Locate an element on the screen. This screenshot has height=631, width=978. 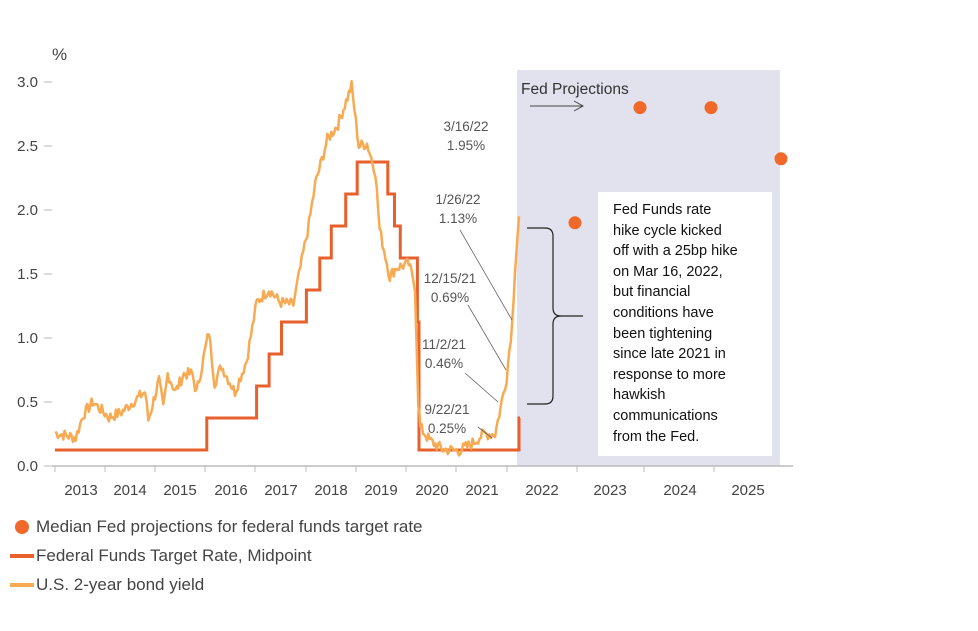
y-tick-label: 0.0 is located at coordinates (27, 466).